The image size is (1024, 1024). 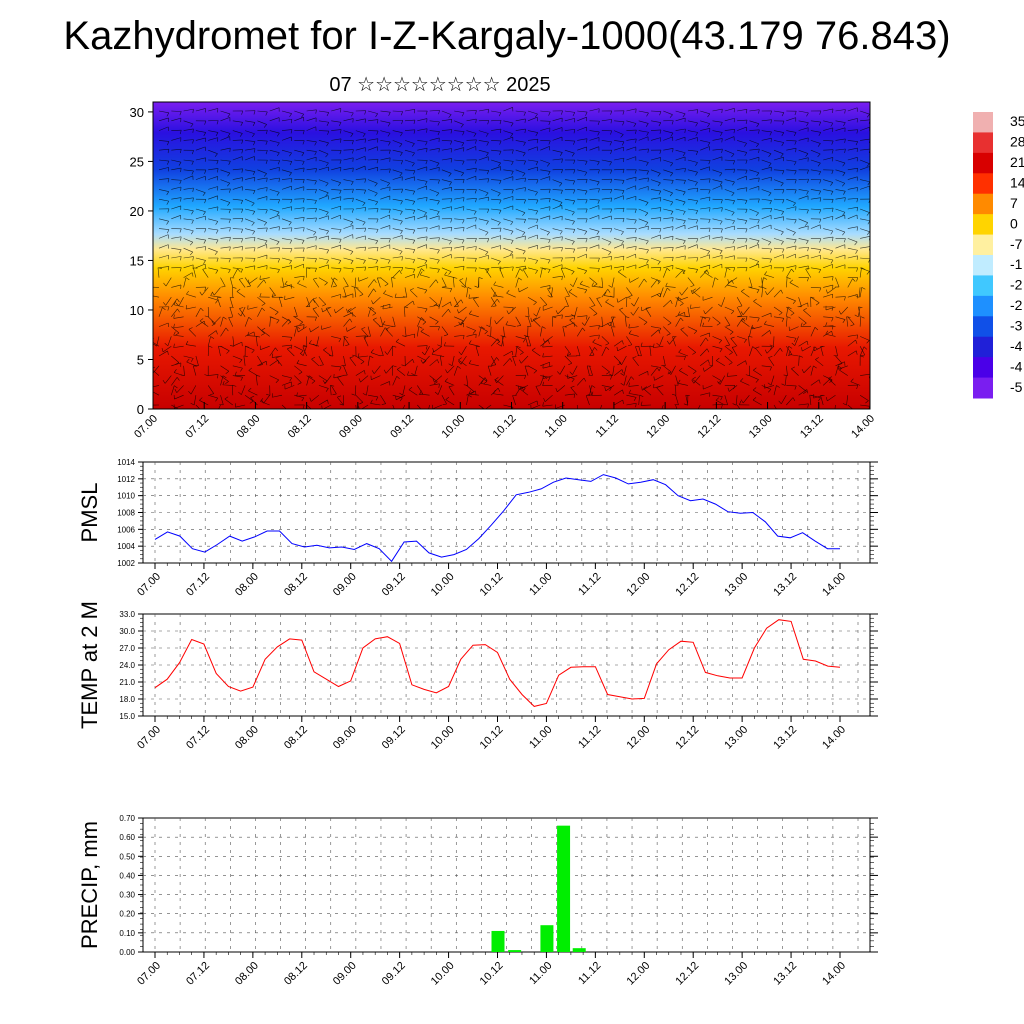 What do you see at coordinates (1014, 223) in the screenshot?
I see `colorbar-label: 0` at bounding box center [1014, 223].